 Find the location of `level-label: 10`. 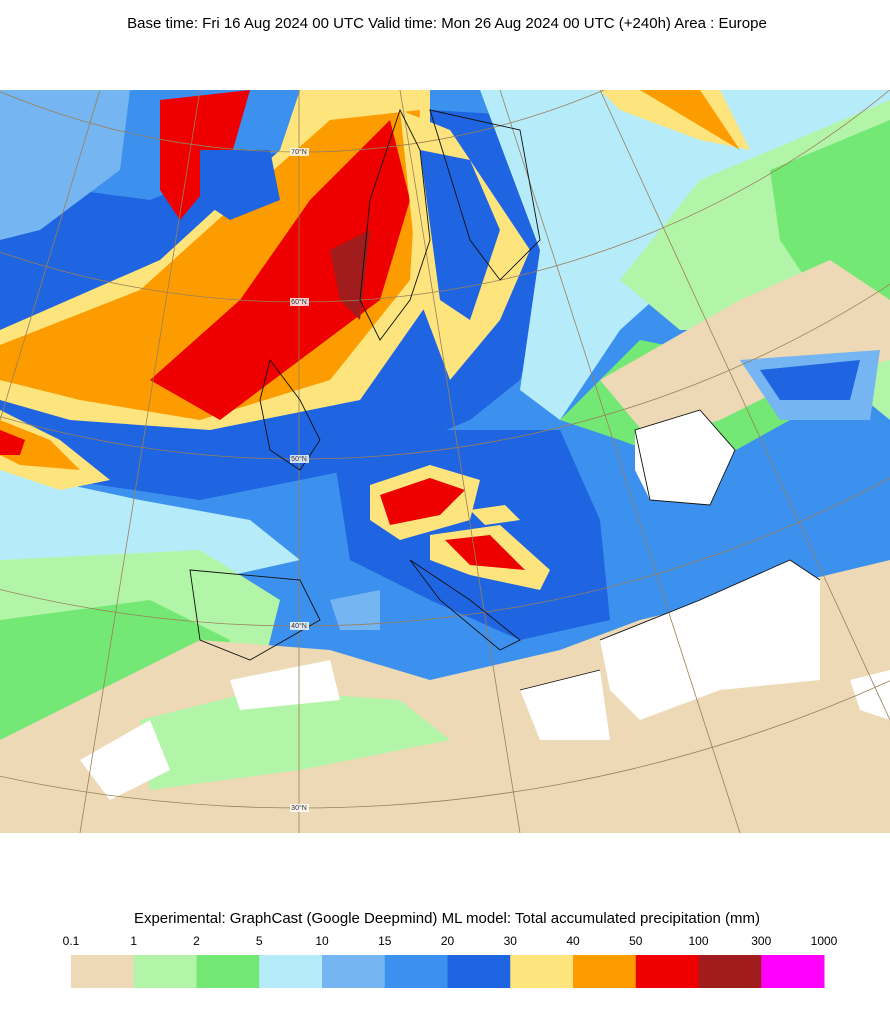

level-label: 10 is located at coordinates (322, 941).